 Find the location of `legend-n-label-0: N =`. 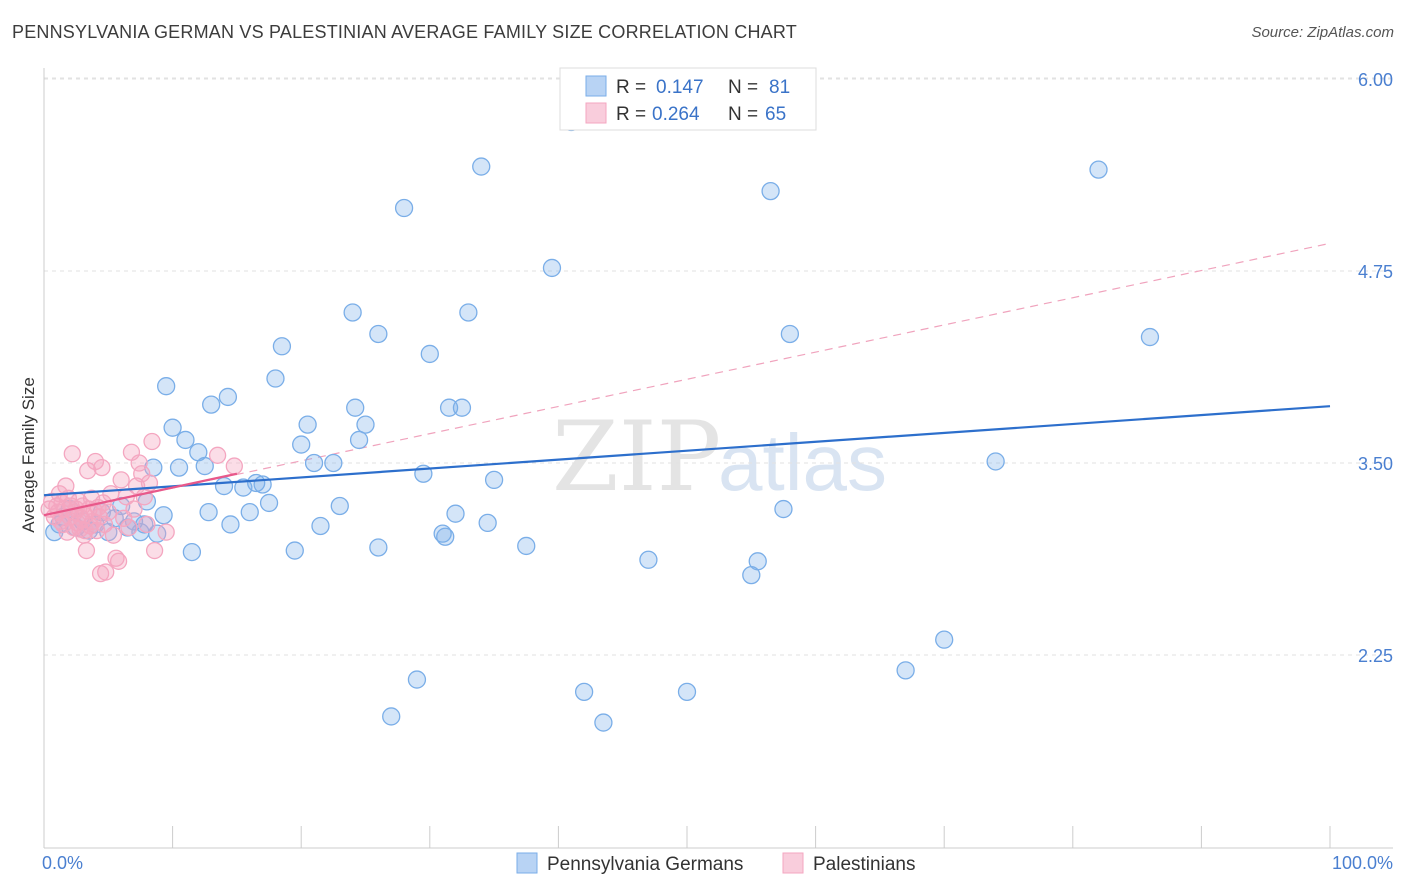

legend-n-label-0: N = is located at coordinates (743, 87).